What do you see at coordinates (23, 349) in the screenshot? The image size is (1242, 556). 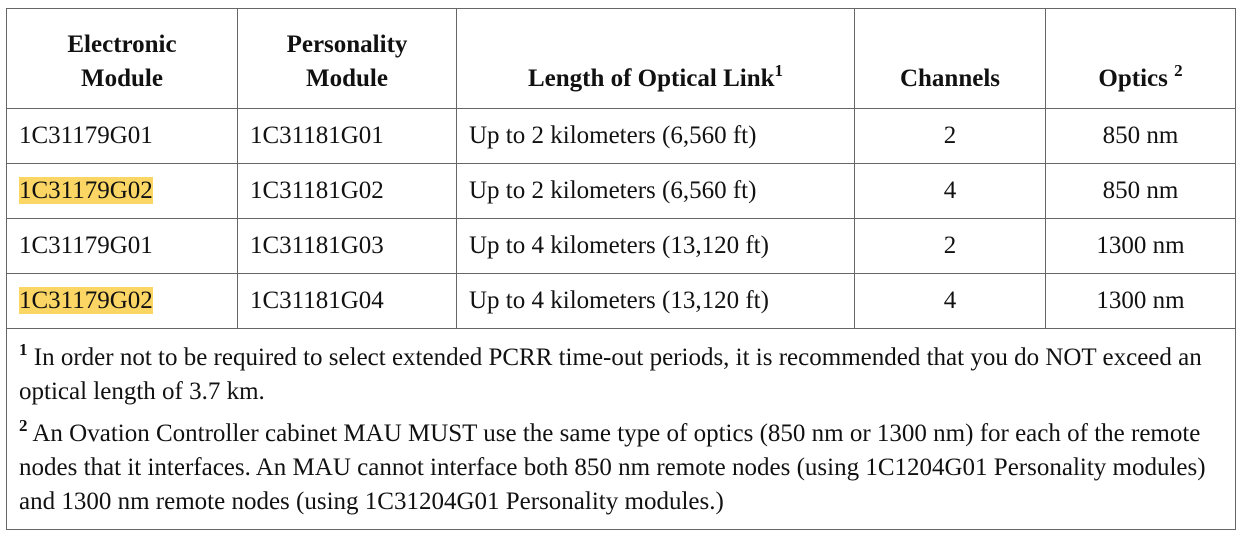 I see `footnote-marker: 1` at bounding box center [23, 349].